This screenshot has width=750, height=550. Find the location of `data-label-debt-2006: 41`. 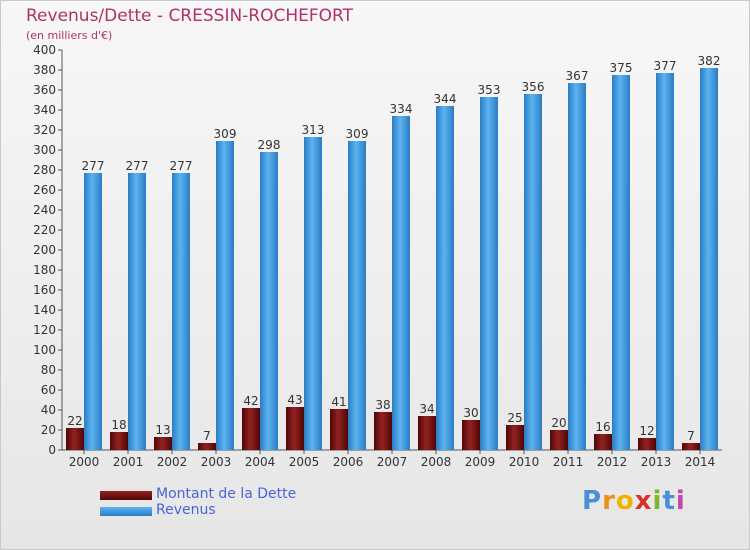

data-label-debt-2006: 41 is located at coordinates (338, 402).